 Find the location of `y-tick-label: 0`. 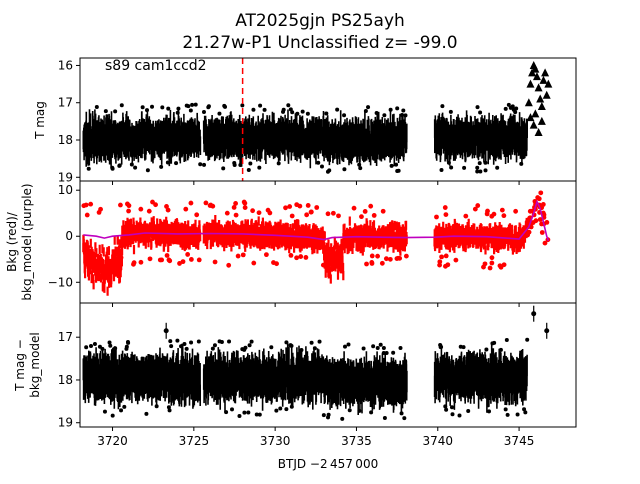

y-tick-label: 0 is located at coordinates (69, 236).